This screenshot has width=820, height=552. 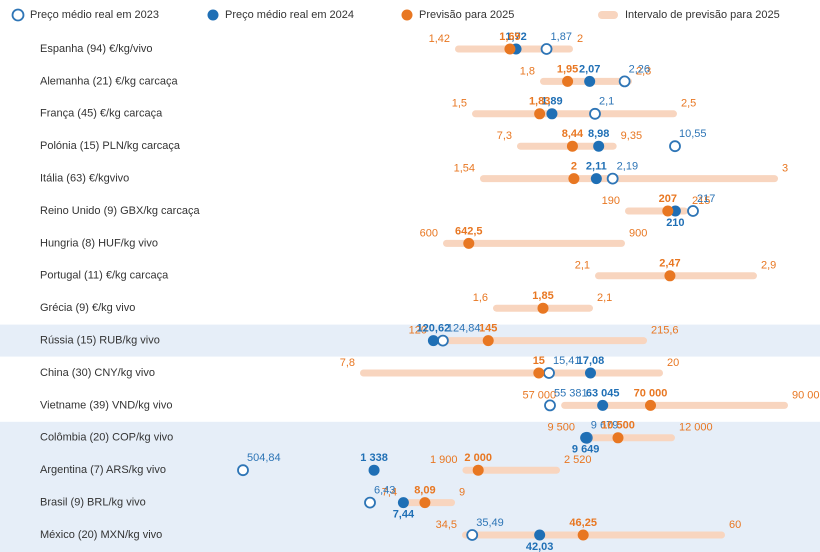 I want to click on interval-high-label: 12 000, so click(x=696, y=428).